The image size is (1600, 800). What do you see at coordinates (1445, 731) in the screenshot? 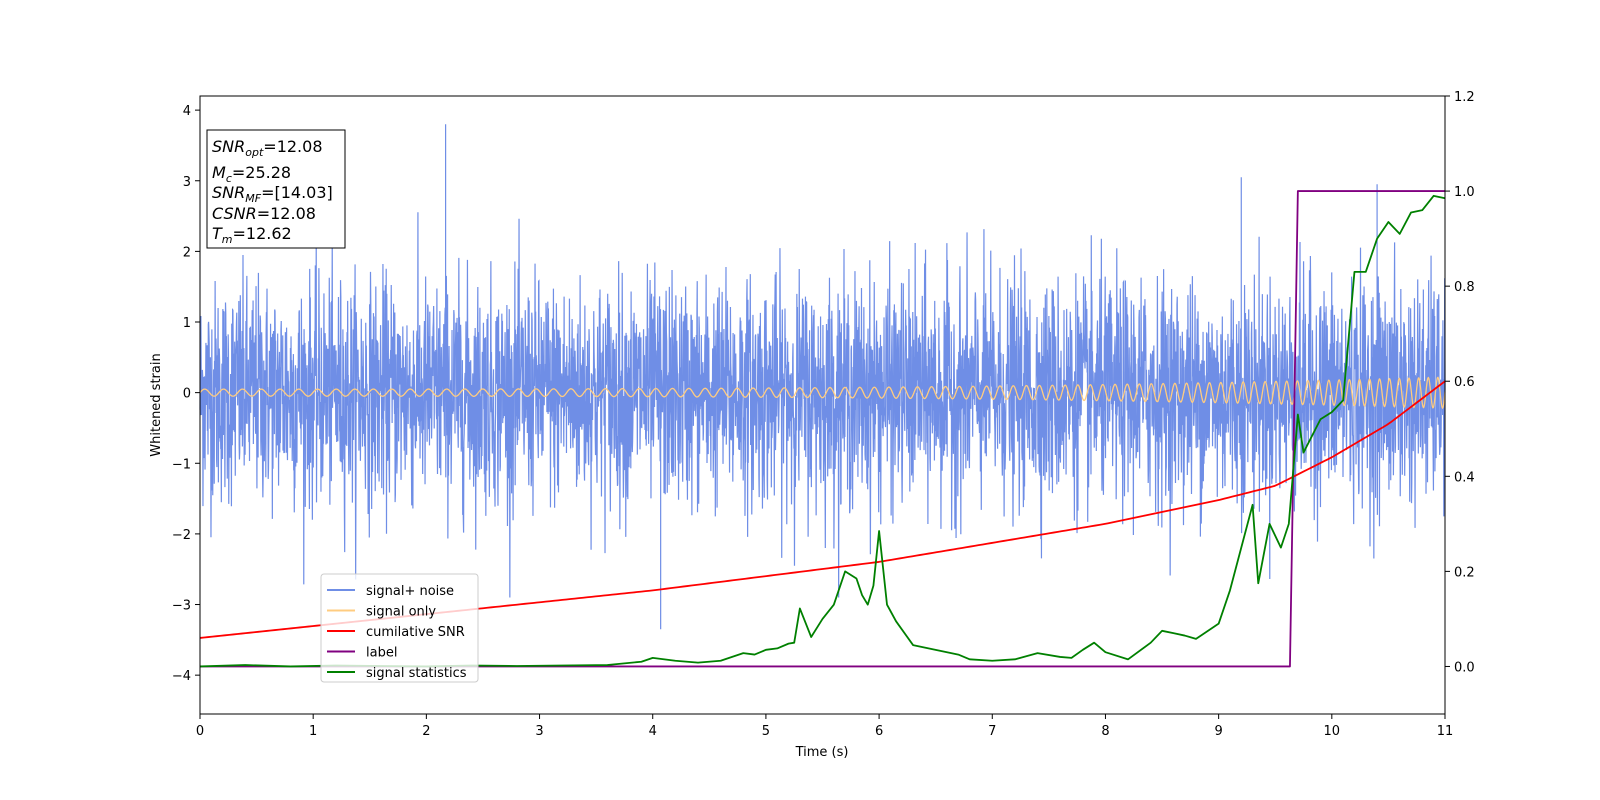
I see `x-tick-label: 11` at bounding box center [1445, 731].